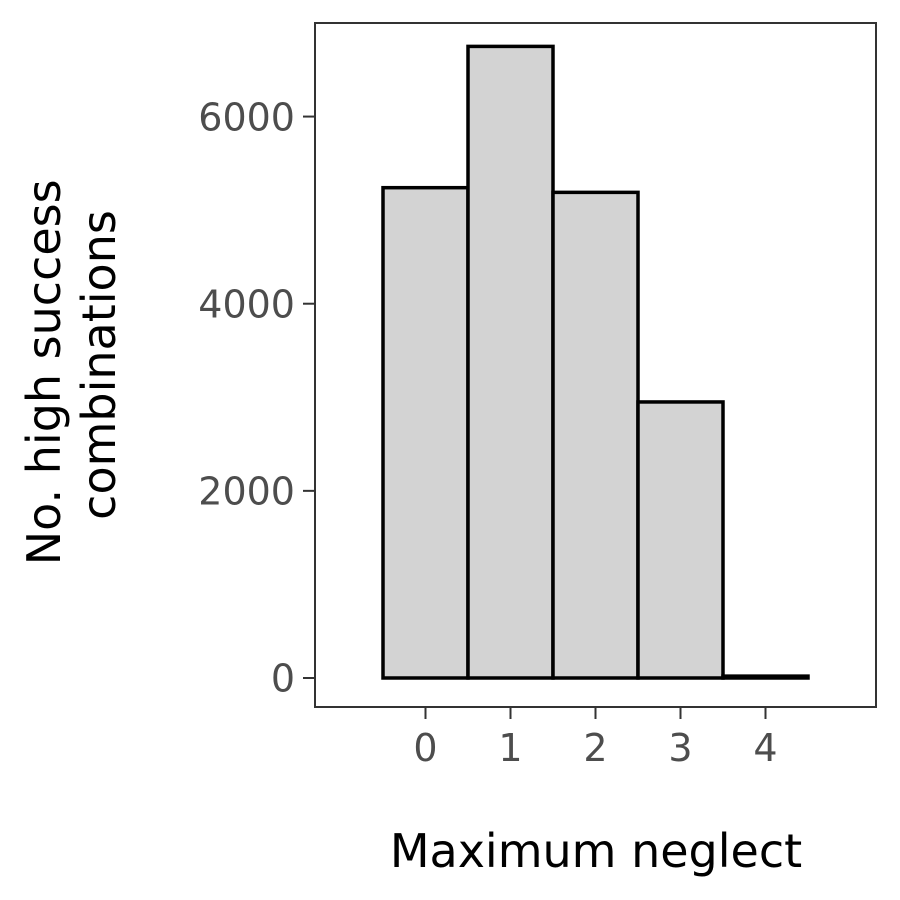 Image resolution: width=900 pixels, height=900 pixels. I want to click on x-axis-ticks: 0 1 2 3 4, so click(595, 738).